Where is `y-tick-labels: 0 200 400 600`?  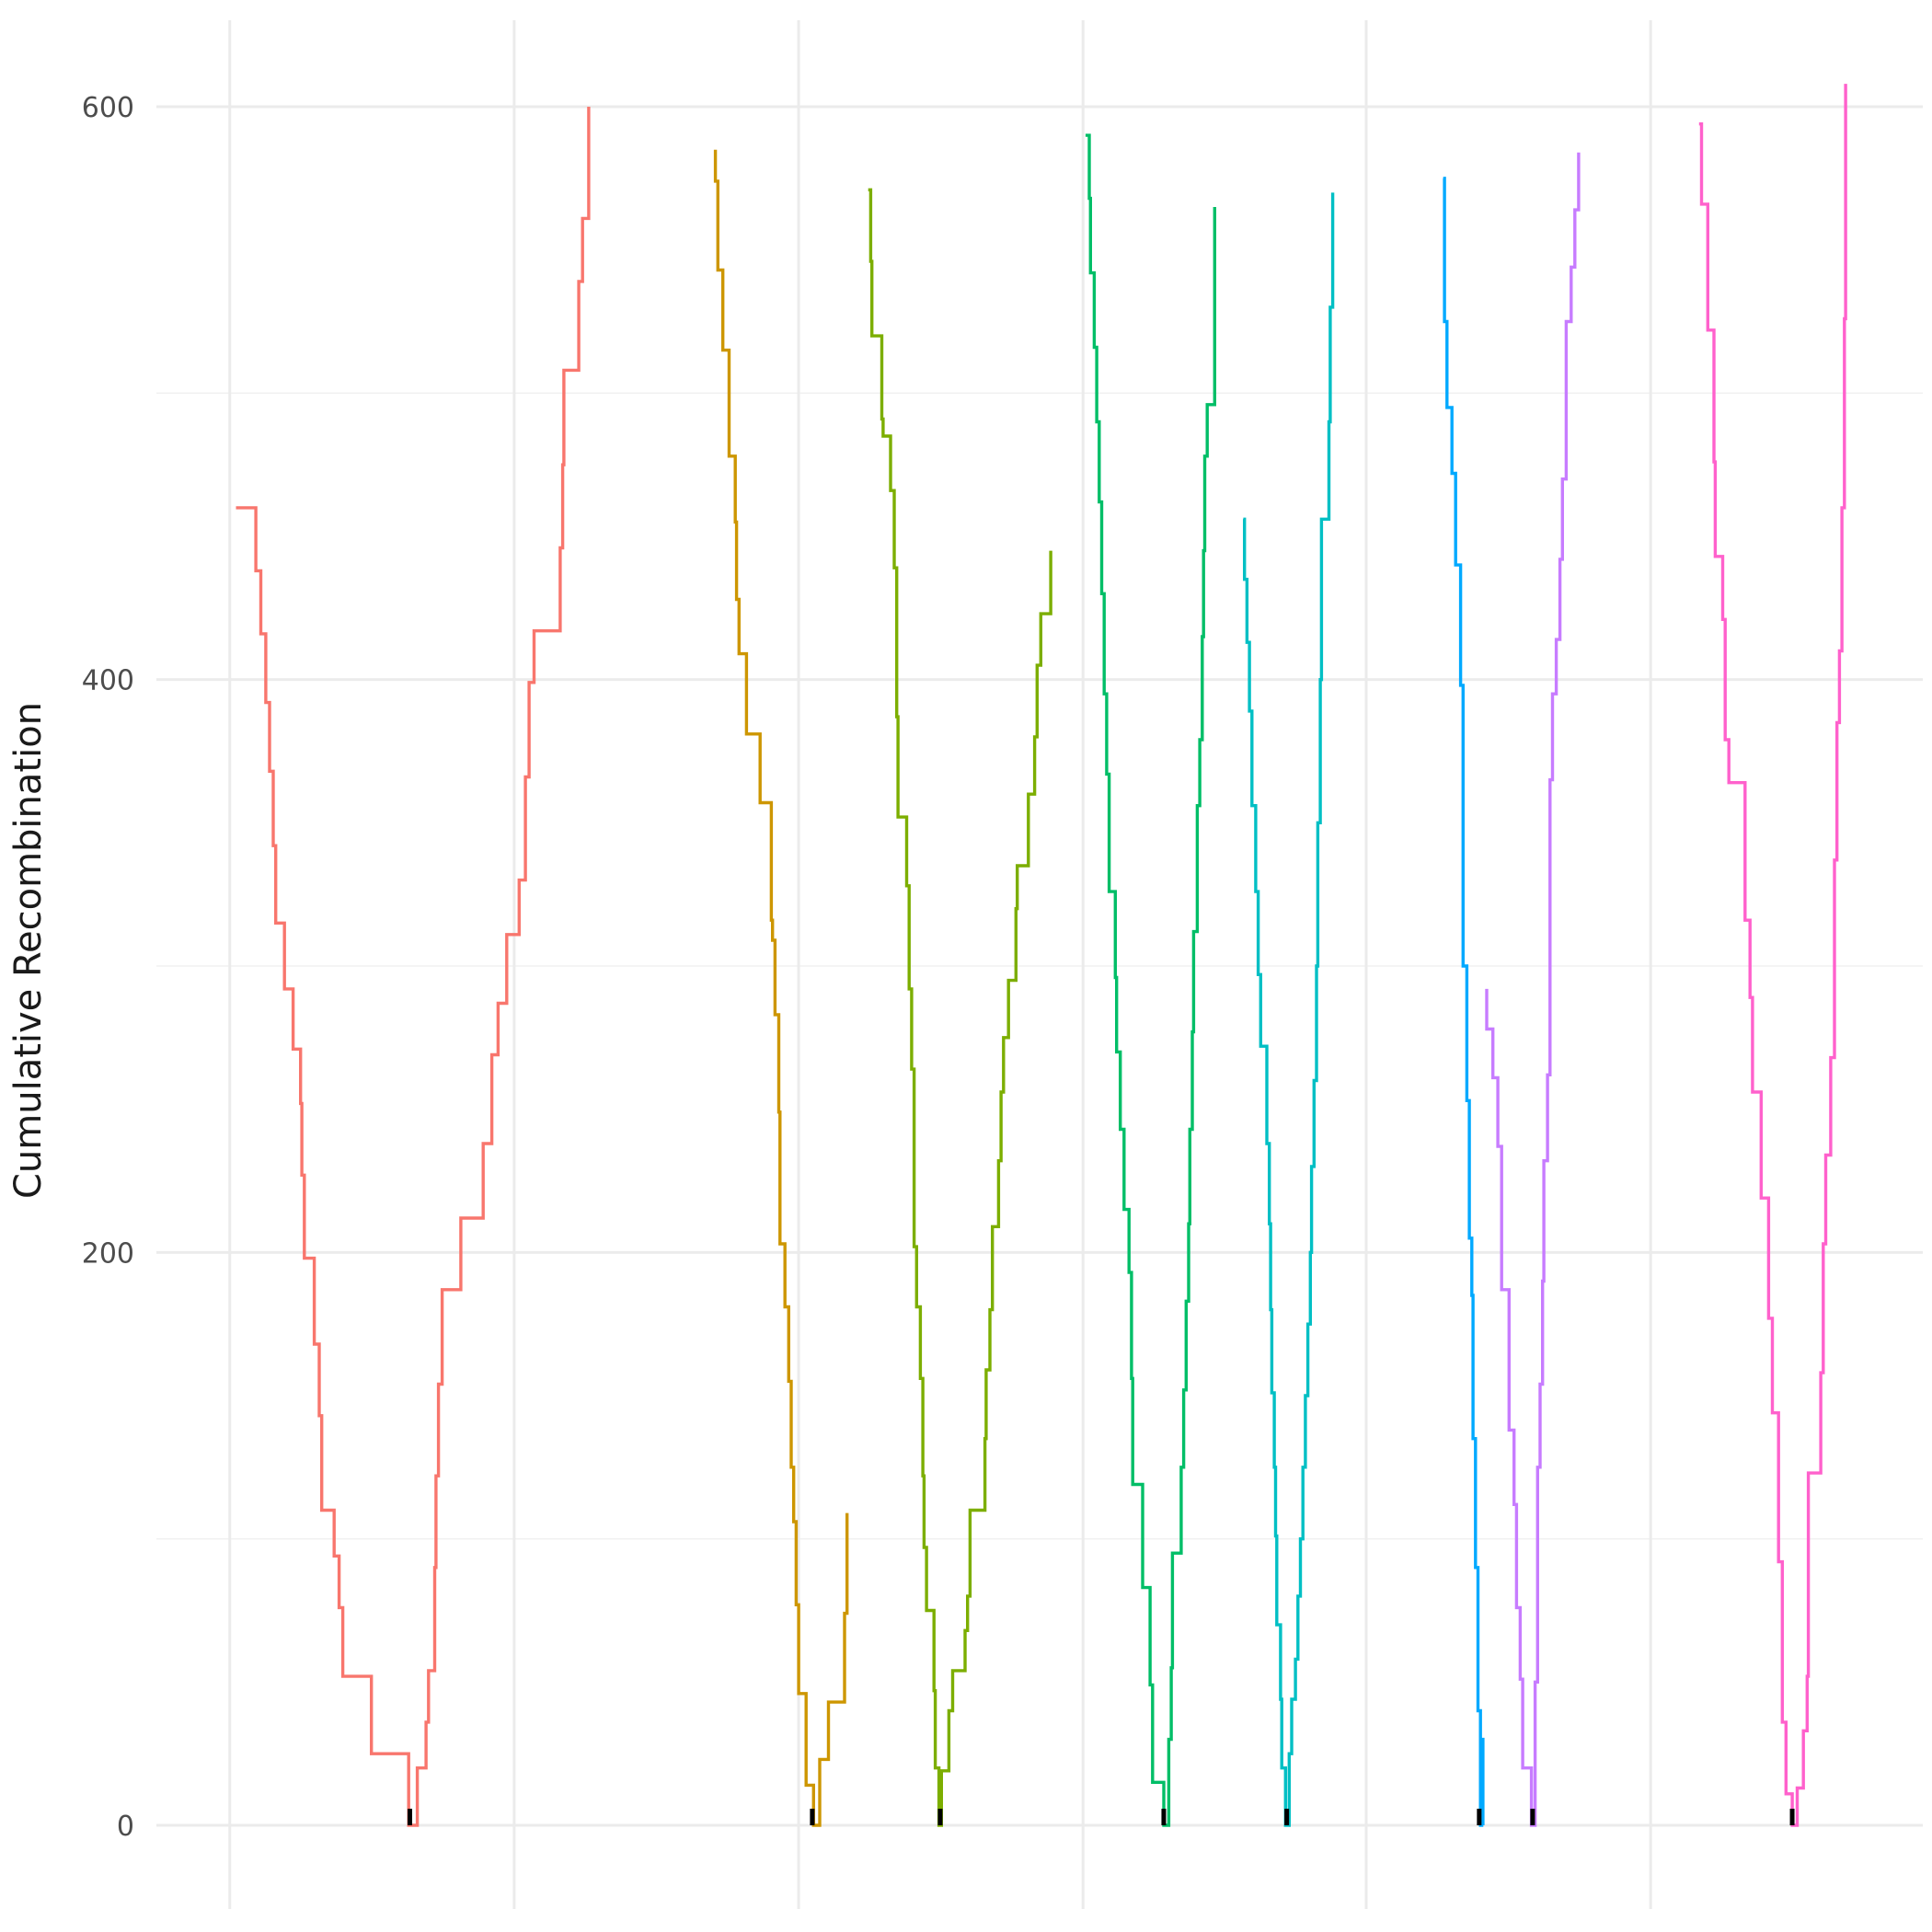 y-tick-labels: 0 200 400 600 is located at coordinates (108, 968).